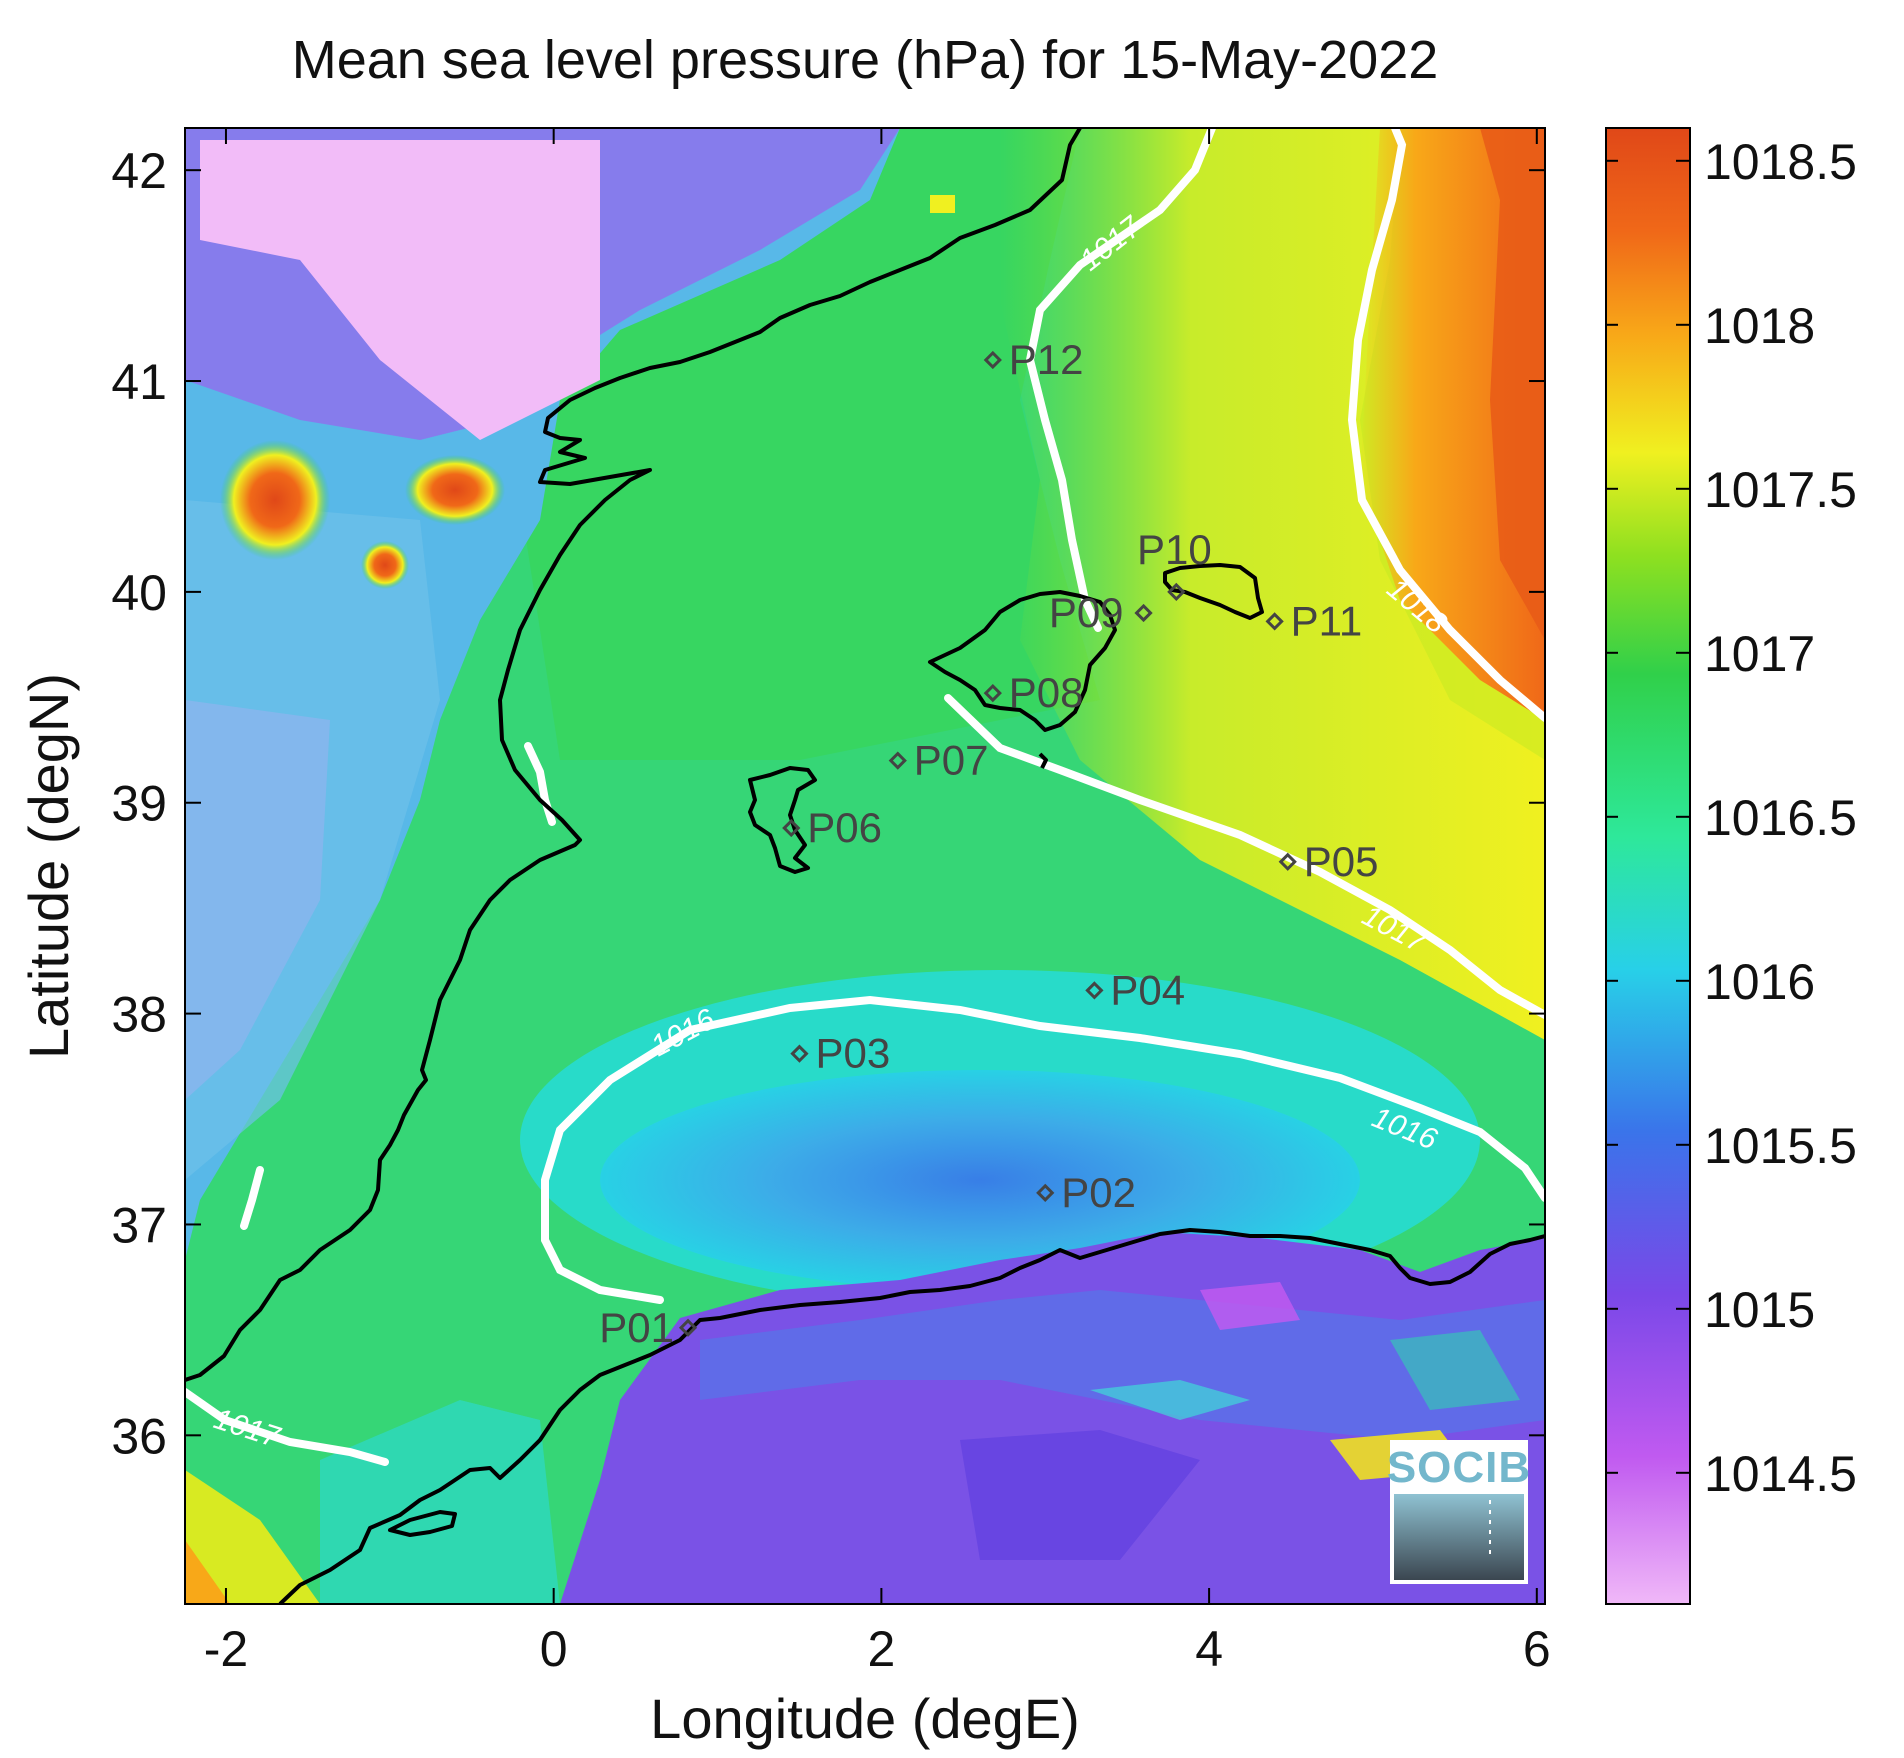  Describe the element at coordinates (1537, 1649) in the screenshot. I see `x-tick-label: 6` at that location.